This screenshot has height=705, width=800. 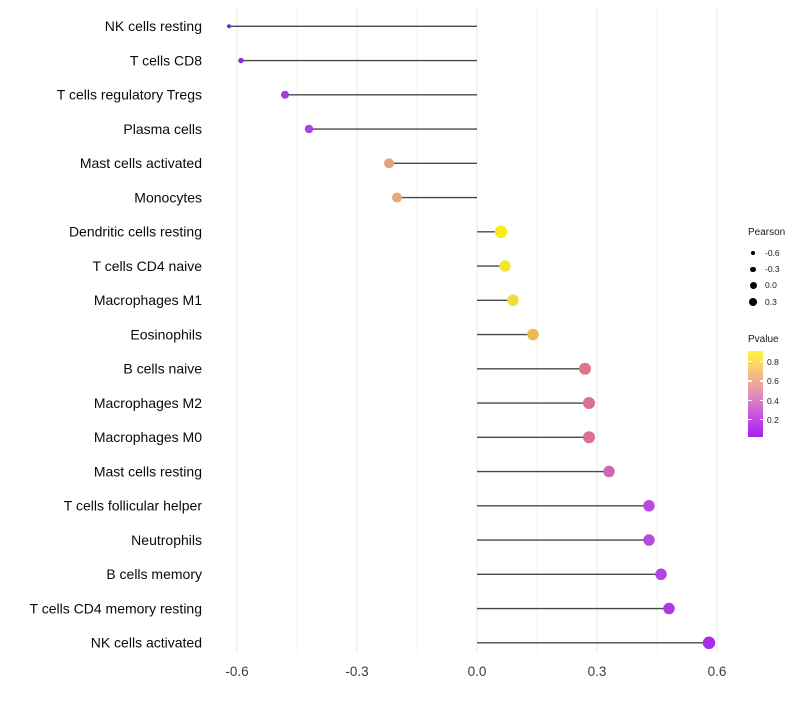 What do you see at coordinates (154, 574) in the screenshot?
I see `category-label: B cells memory` at bounding box center [154, 574].